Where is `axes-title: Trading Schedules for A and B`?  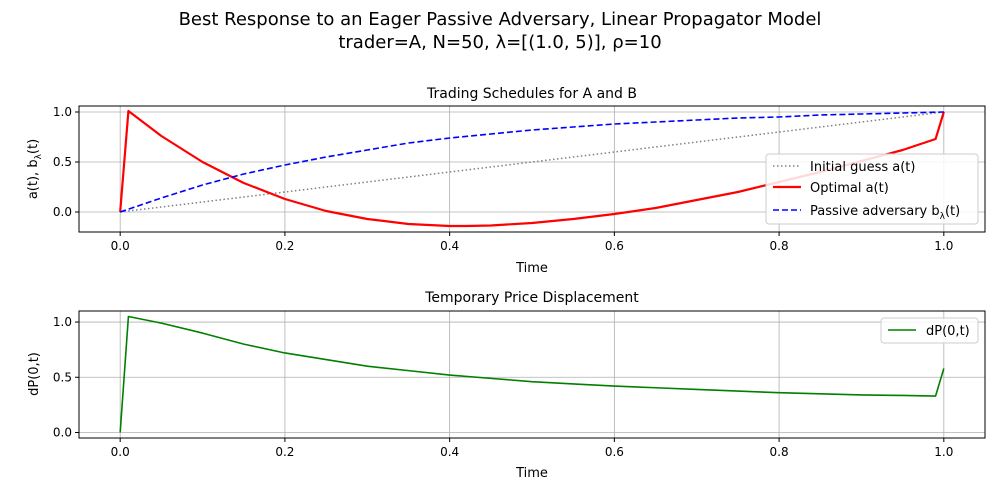
axes-title: Trading Schedules for A and B is located at coordinates (531, 94).